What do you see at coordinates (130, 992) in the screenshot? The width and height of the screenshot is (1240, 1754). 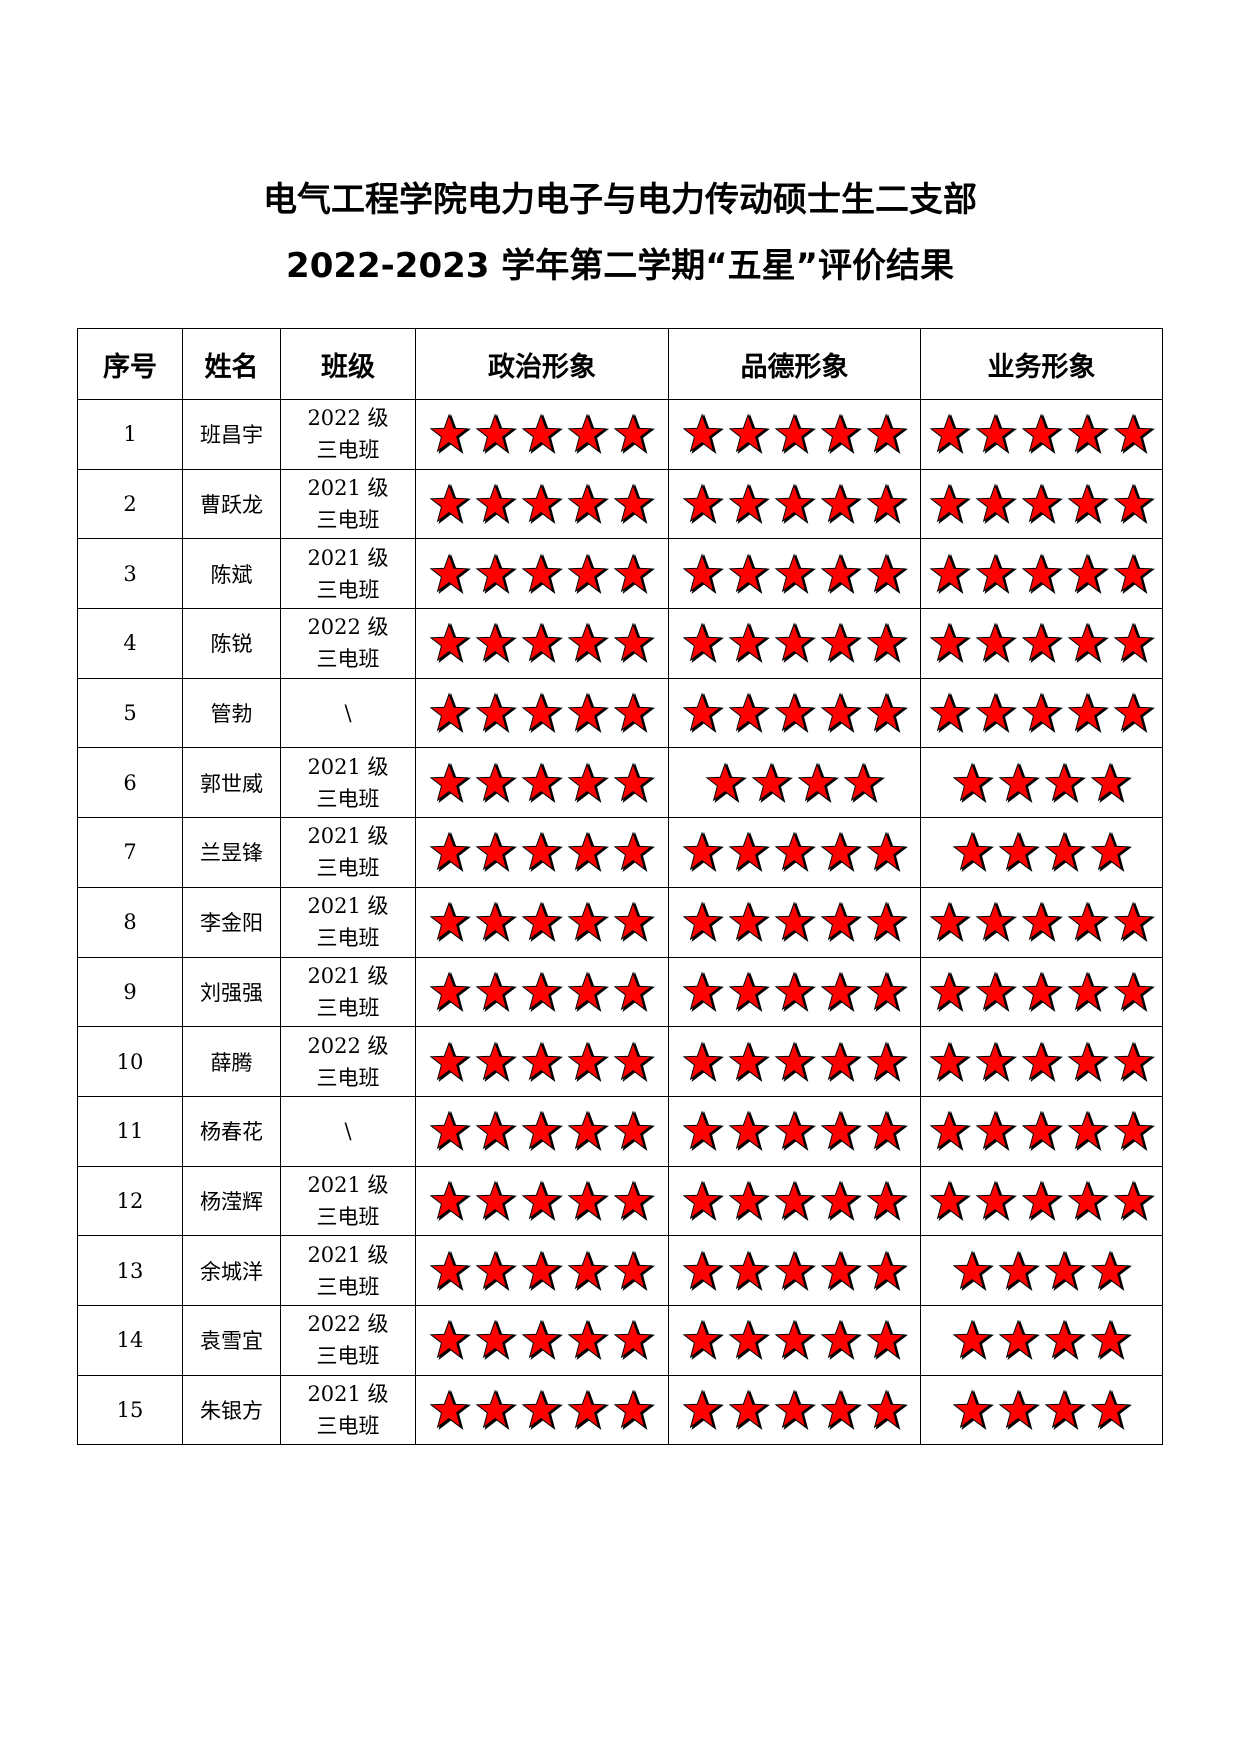 I see `row-number: 9` at bounding box center [130, 992].